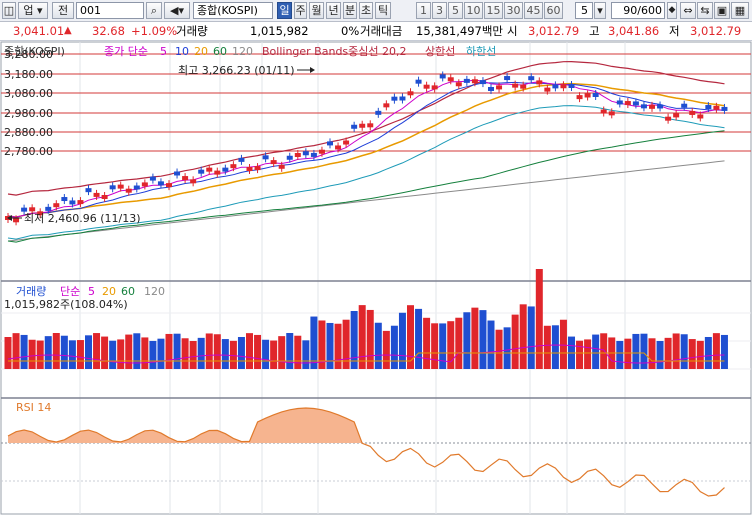 This screenshot has height=515, width=752. I want to click on legend-index: 종합(KOSPI), so click(34, 51).